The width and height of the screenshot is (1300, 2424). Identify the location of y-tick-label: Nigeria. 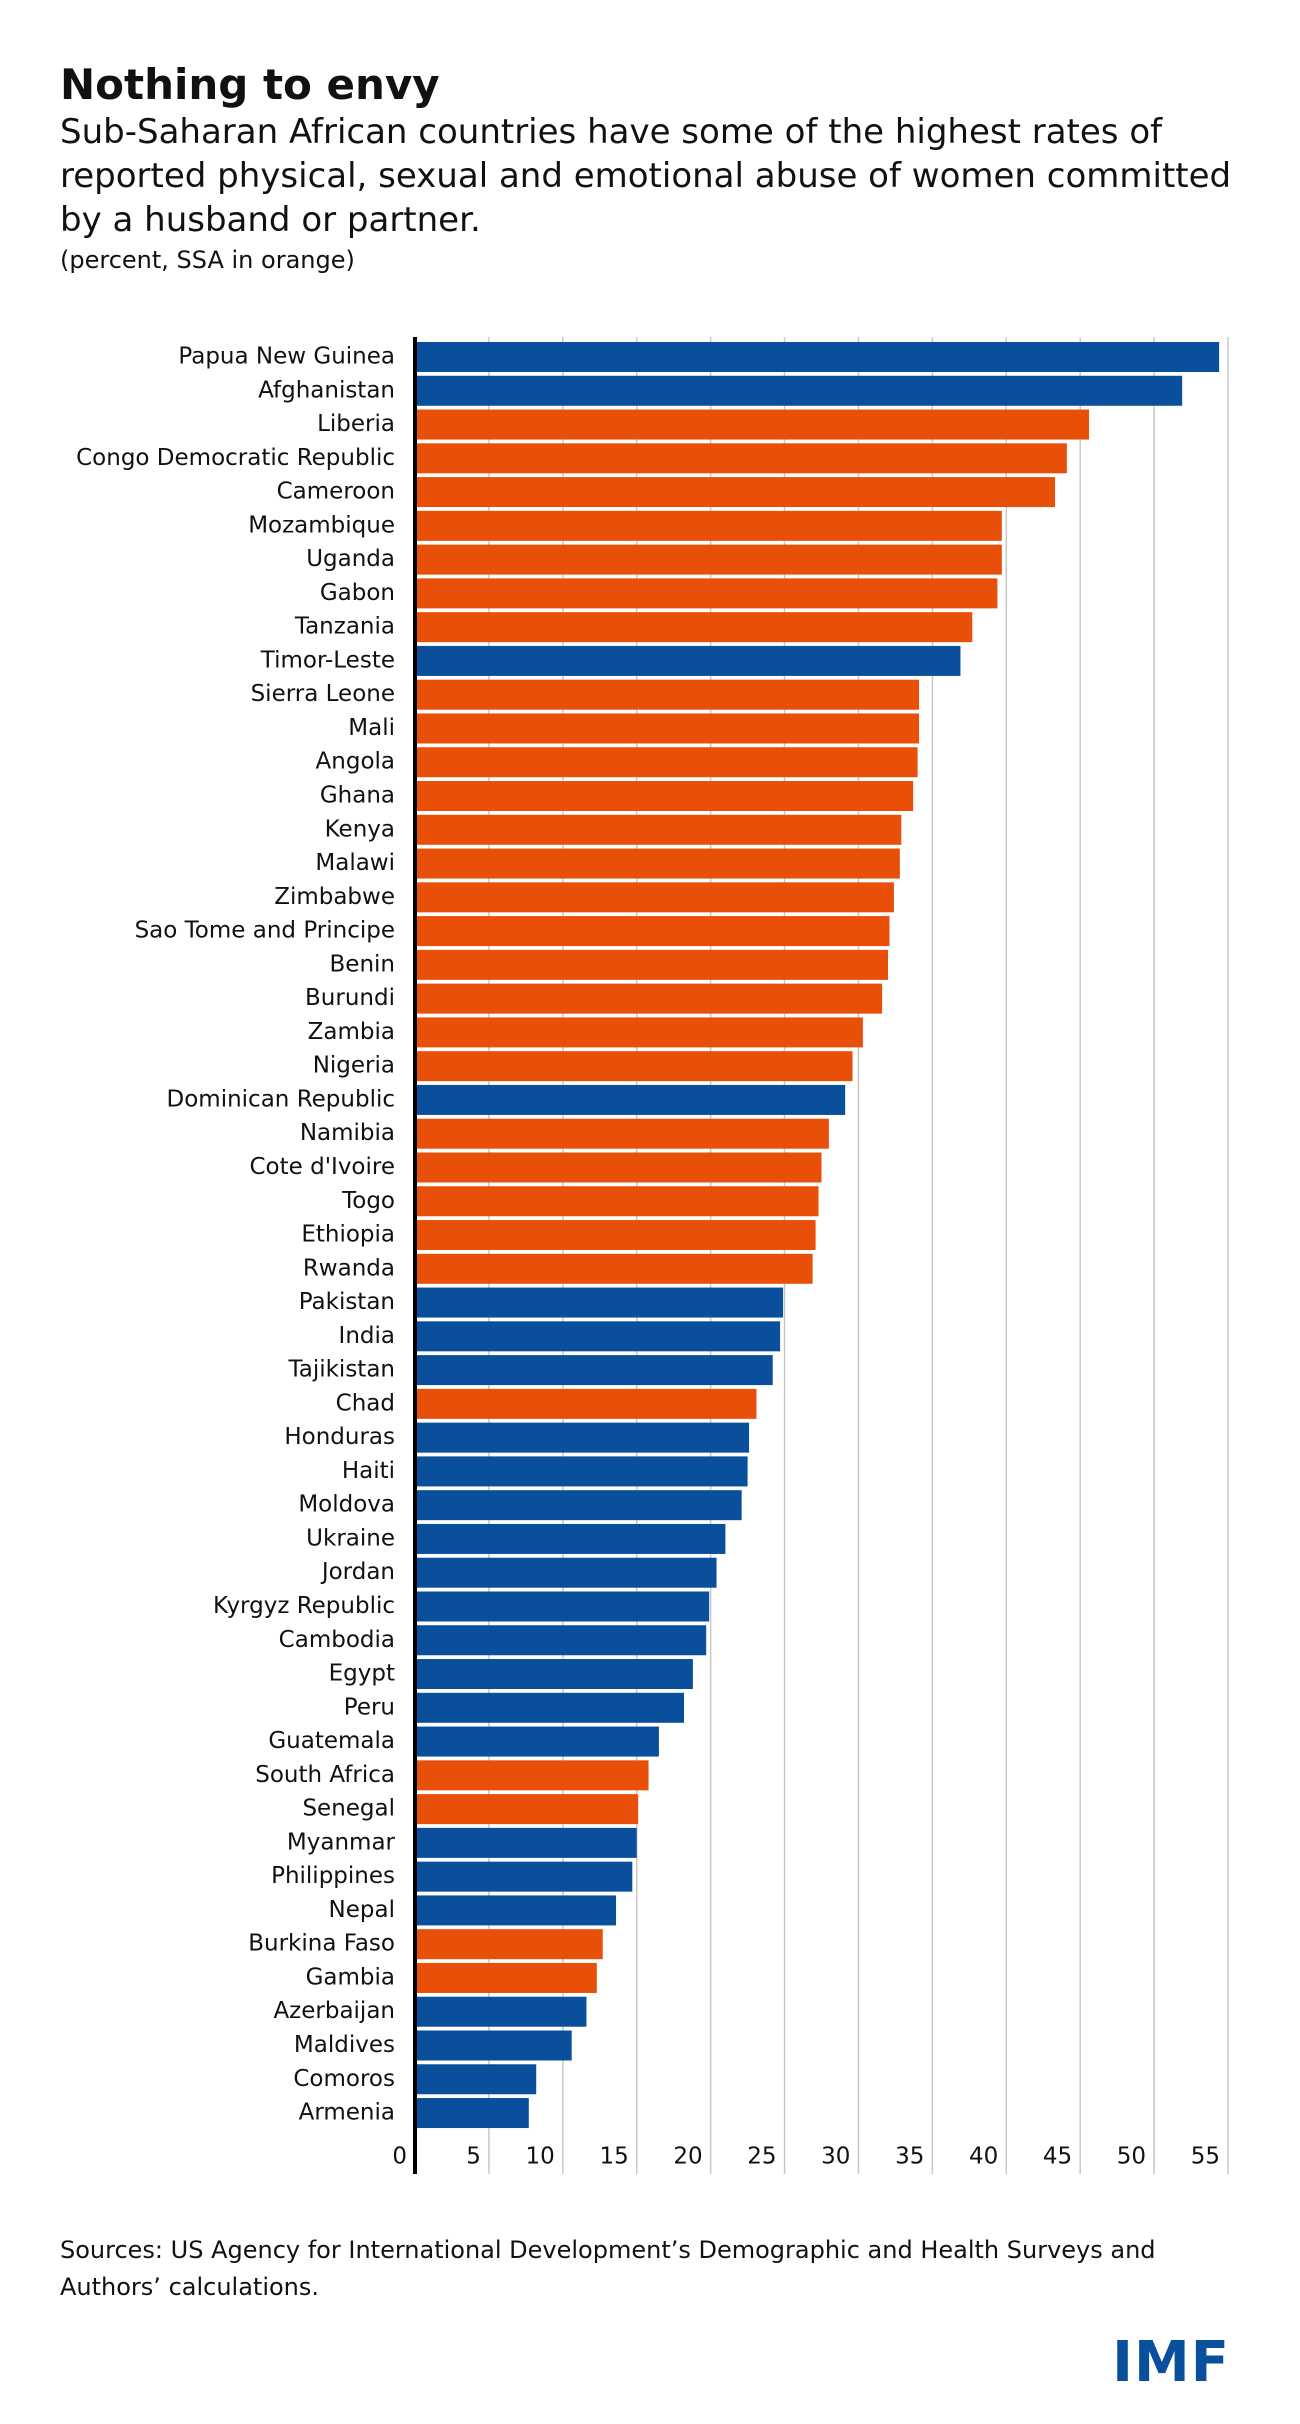
(354, 1066).